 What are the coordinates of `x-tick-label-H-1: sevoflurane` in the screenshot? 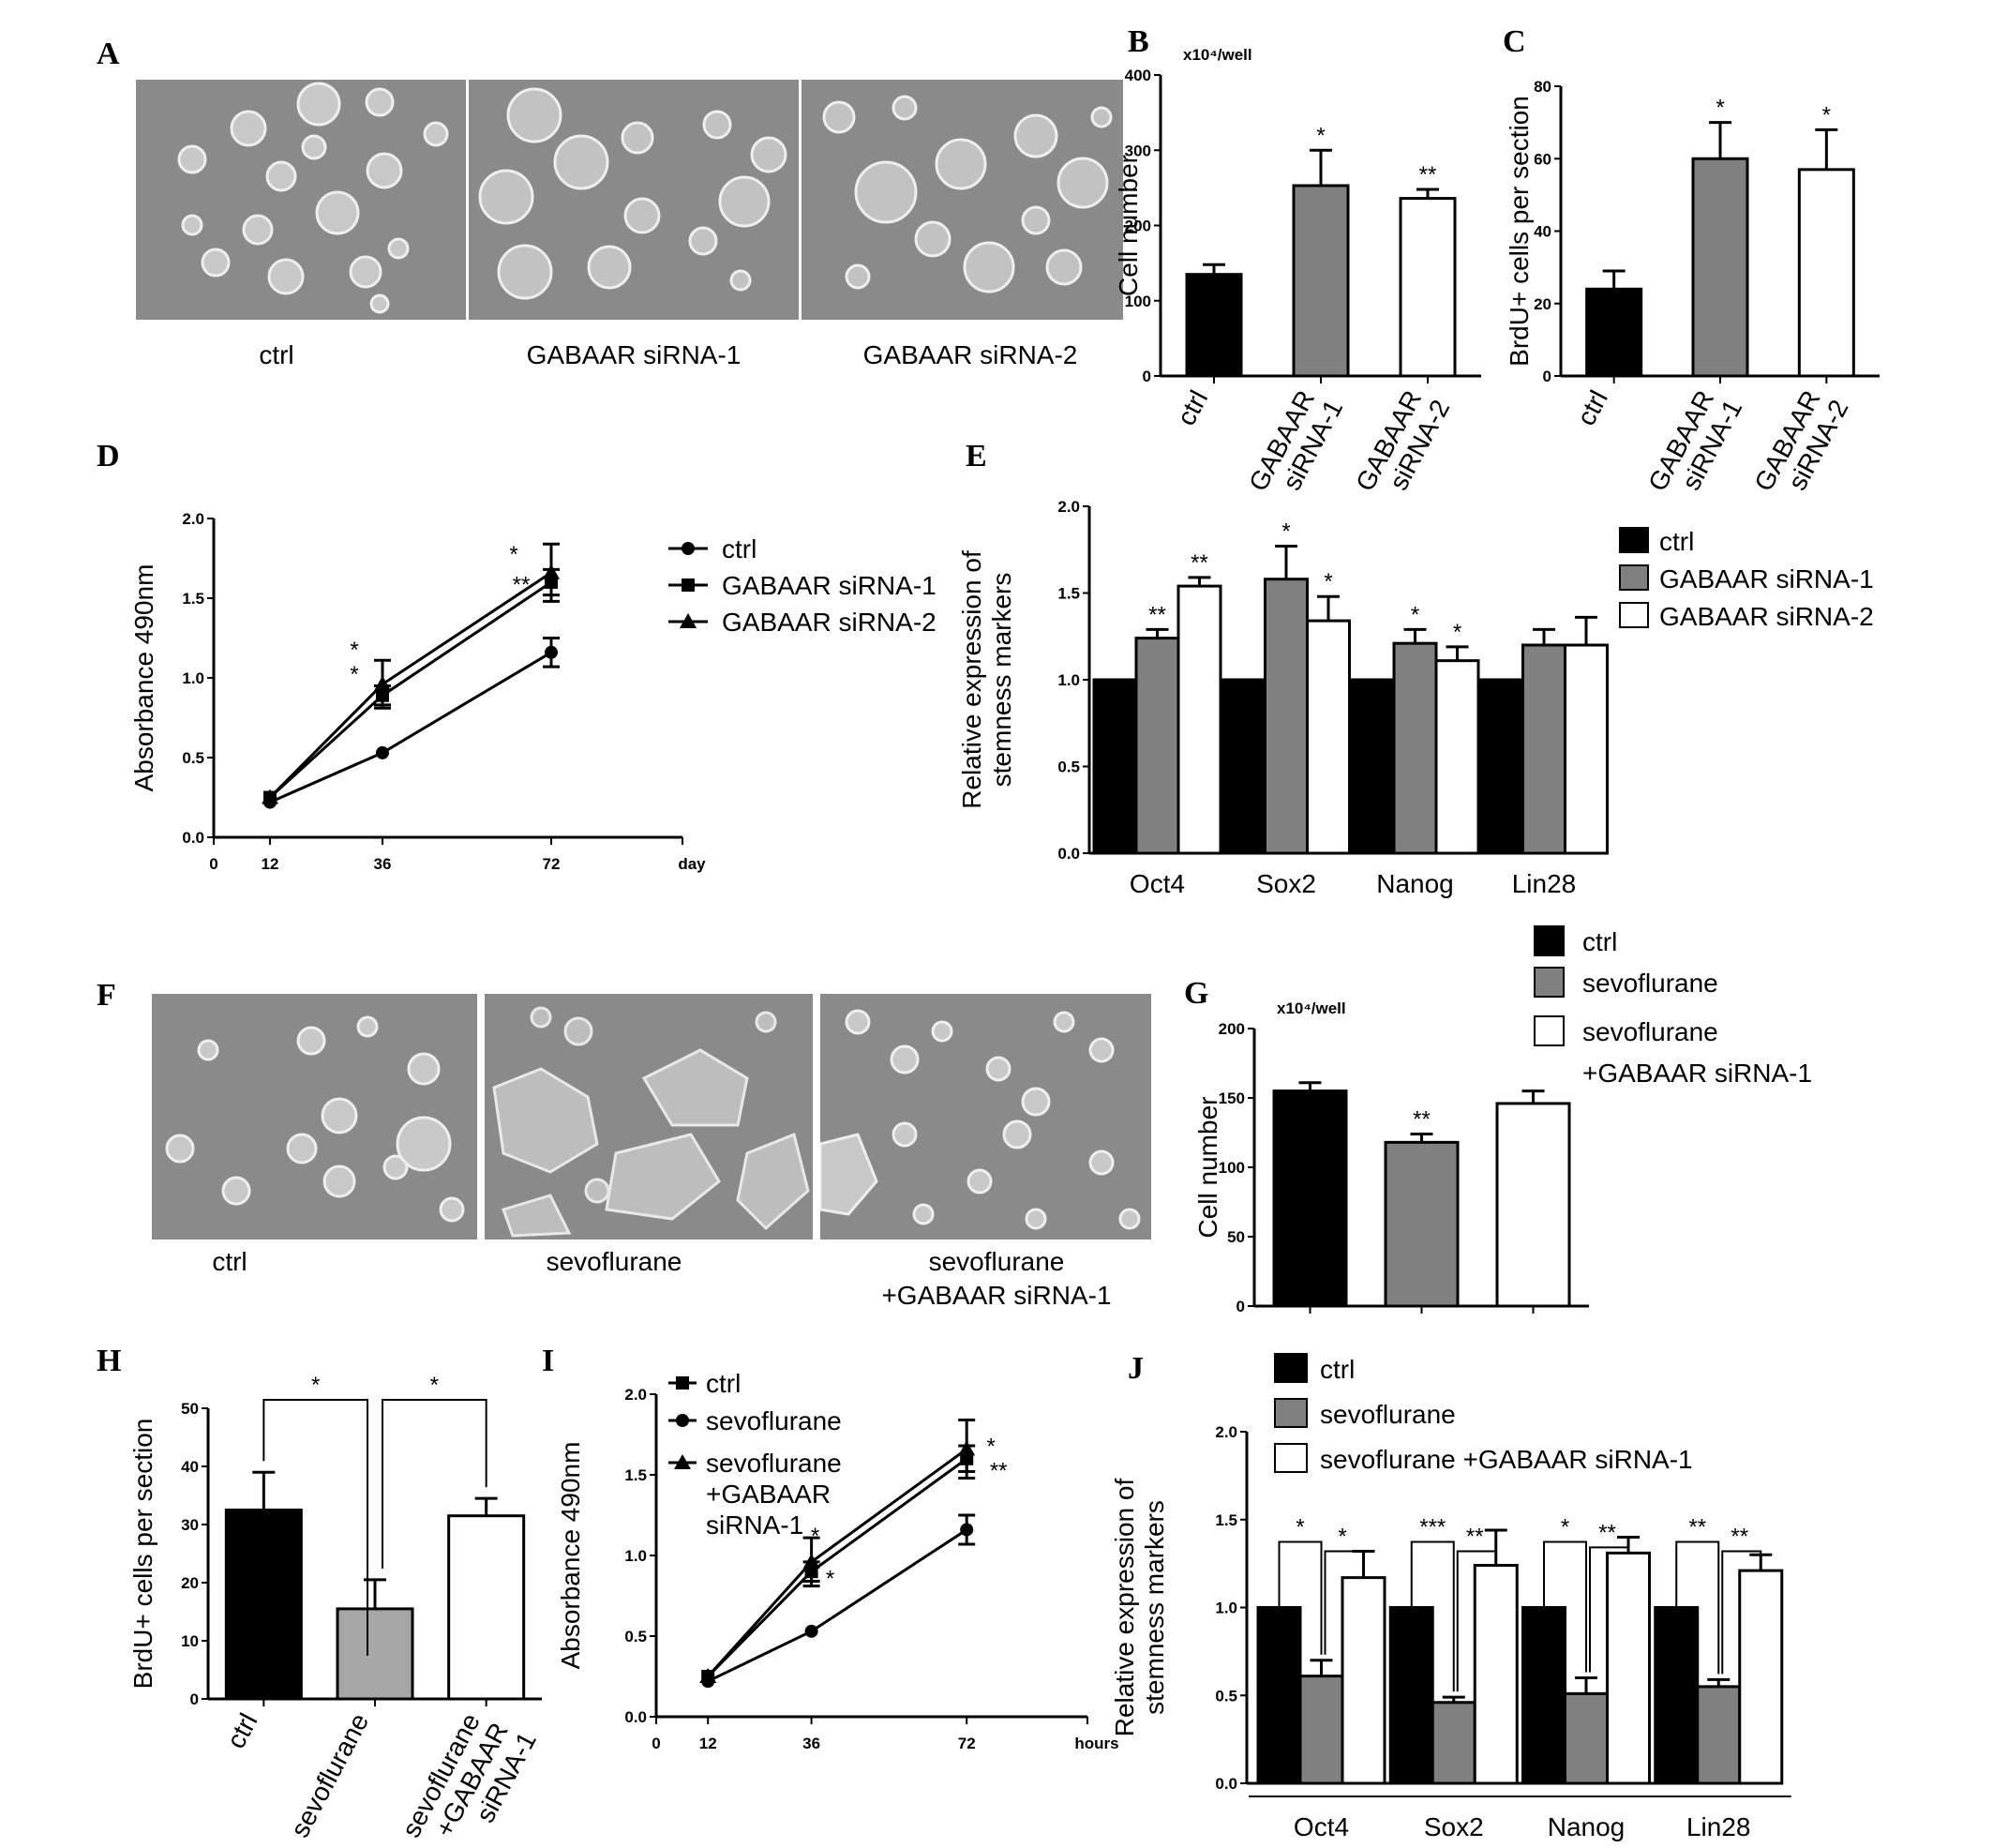 It's located at (330, 1774).